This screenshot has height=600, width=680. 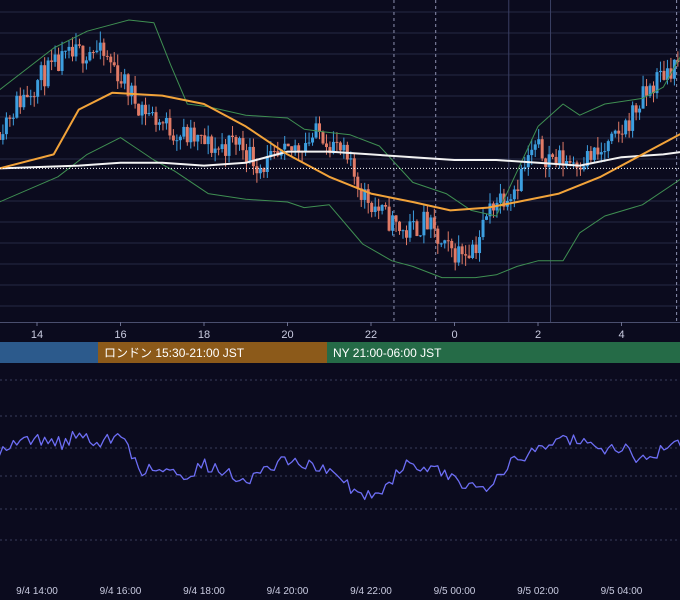 What do you see at coordinates (622, 591) in the screenshot?
I see `oscillator-axis-label: 9/5 04:00` at bounding box center [622, 591].